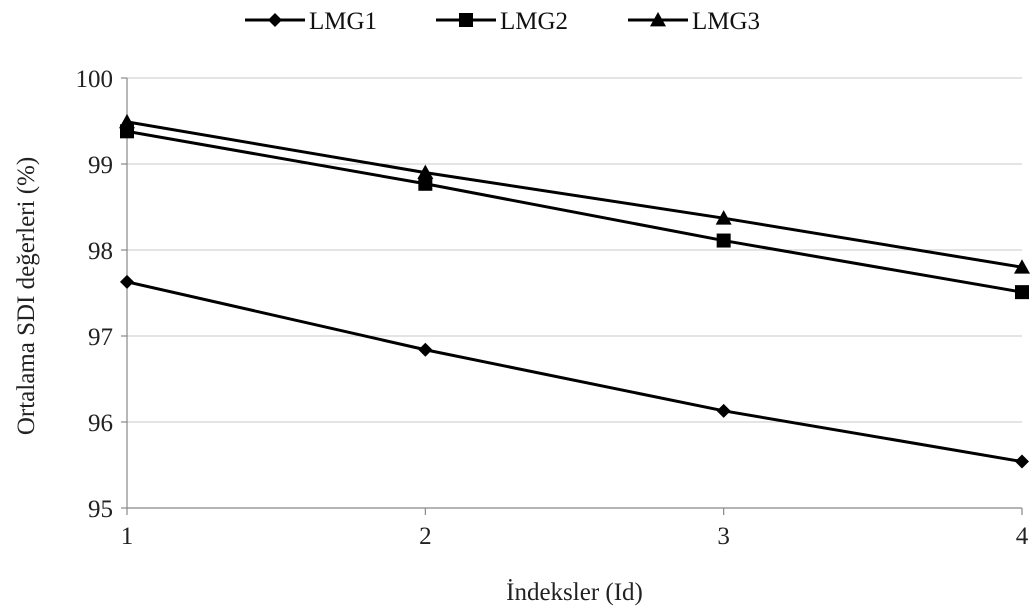 This screenshot has width=1034, height=611. Describe the element at coordinates (100, 423) in the screenshot. I see `y-tick-label: 96` at that location.